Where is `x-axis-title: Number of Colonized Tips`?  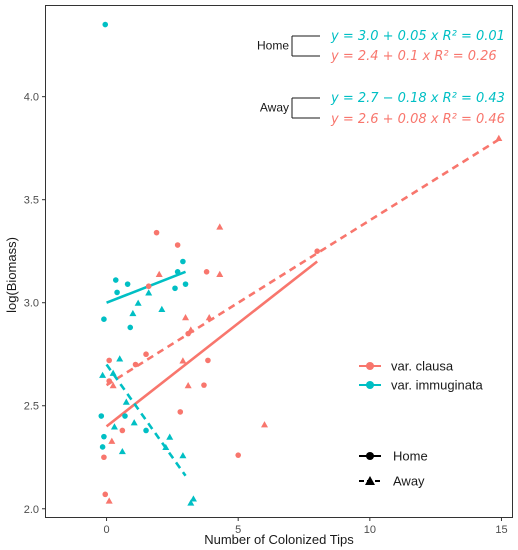
x-axis-title: Number of Colonized Tips is located at coordinates (279, 539).